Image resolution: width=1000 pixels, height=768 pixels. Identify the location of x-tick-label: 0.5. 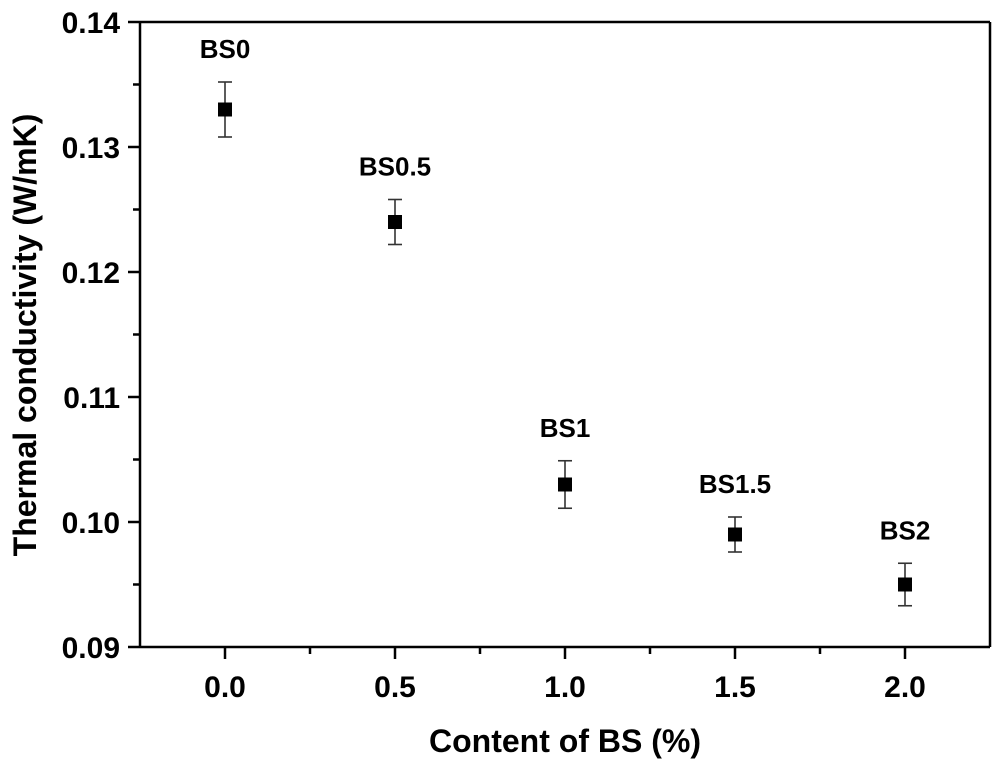
(395, 687).